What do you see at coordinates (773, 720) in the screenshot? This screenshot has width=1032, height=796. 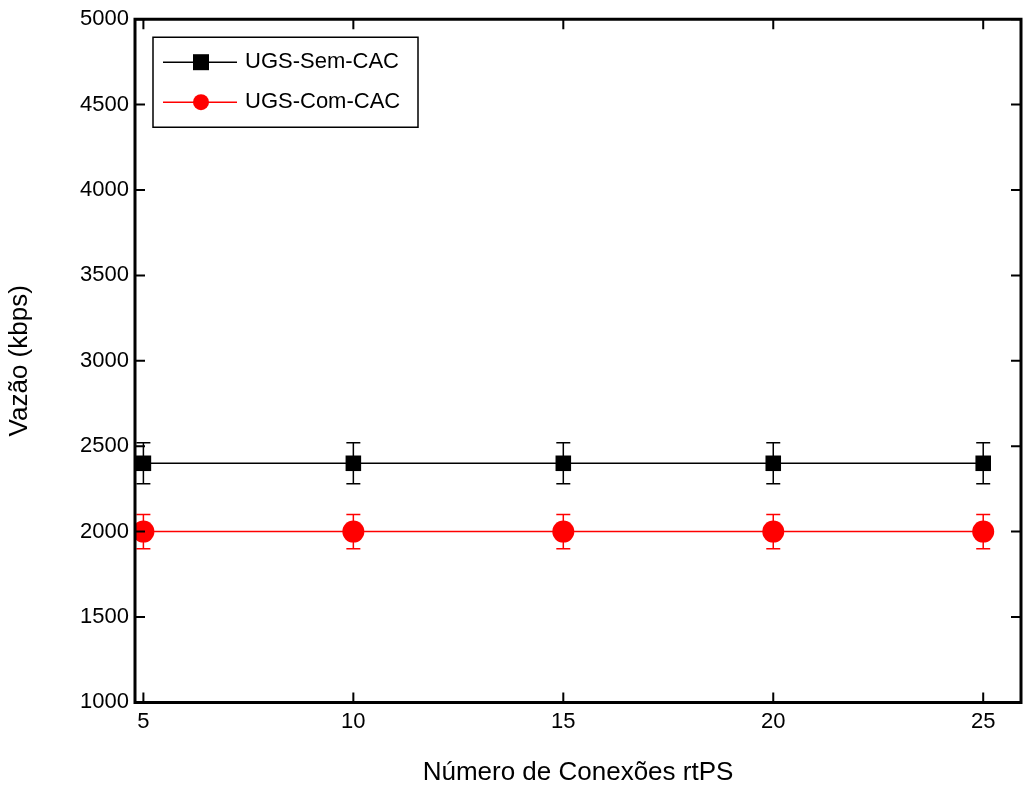 I see `x-tick-label: 20` at bounding box center [773, 720].